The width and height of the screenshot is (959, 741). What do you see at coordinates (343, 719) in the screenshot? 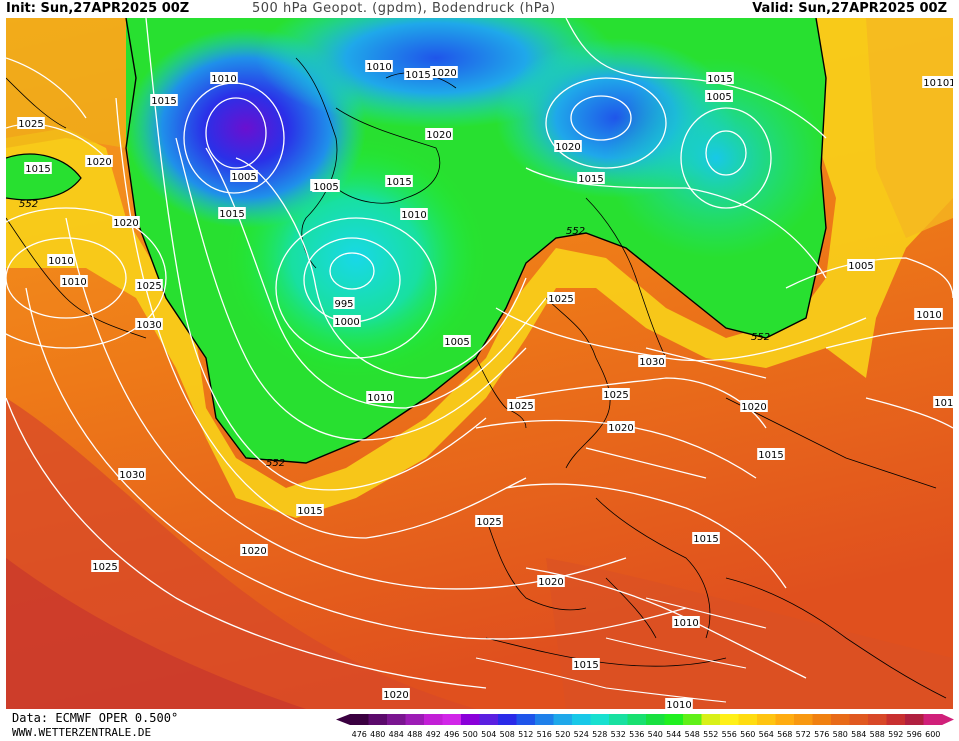
I see `legend-arrow-left` at bounding box center [343, 719].